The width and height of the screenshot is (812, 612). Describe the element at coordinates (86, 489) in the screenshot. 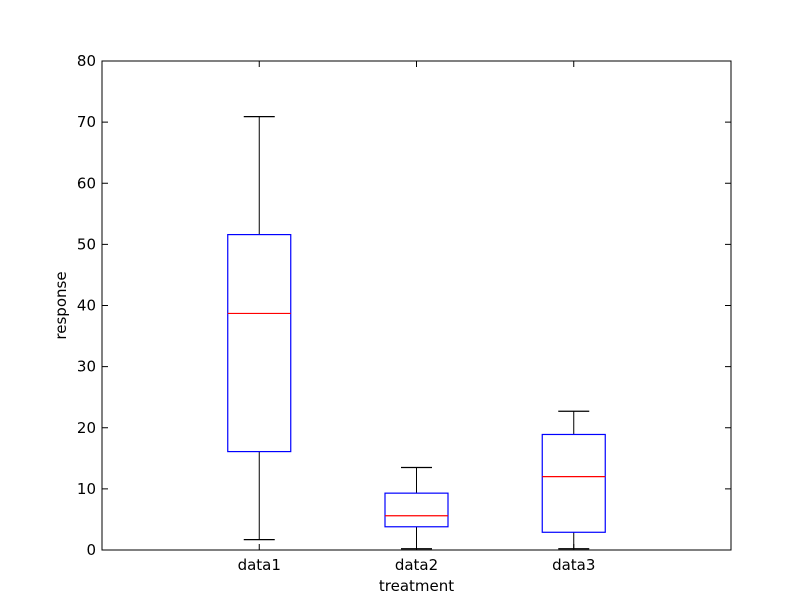

I see `y-tick-label-10: 10` at that location.